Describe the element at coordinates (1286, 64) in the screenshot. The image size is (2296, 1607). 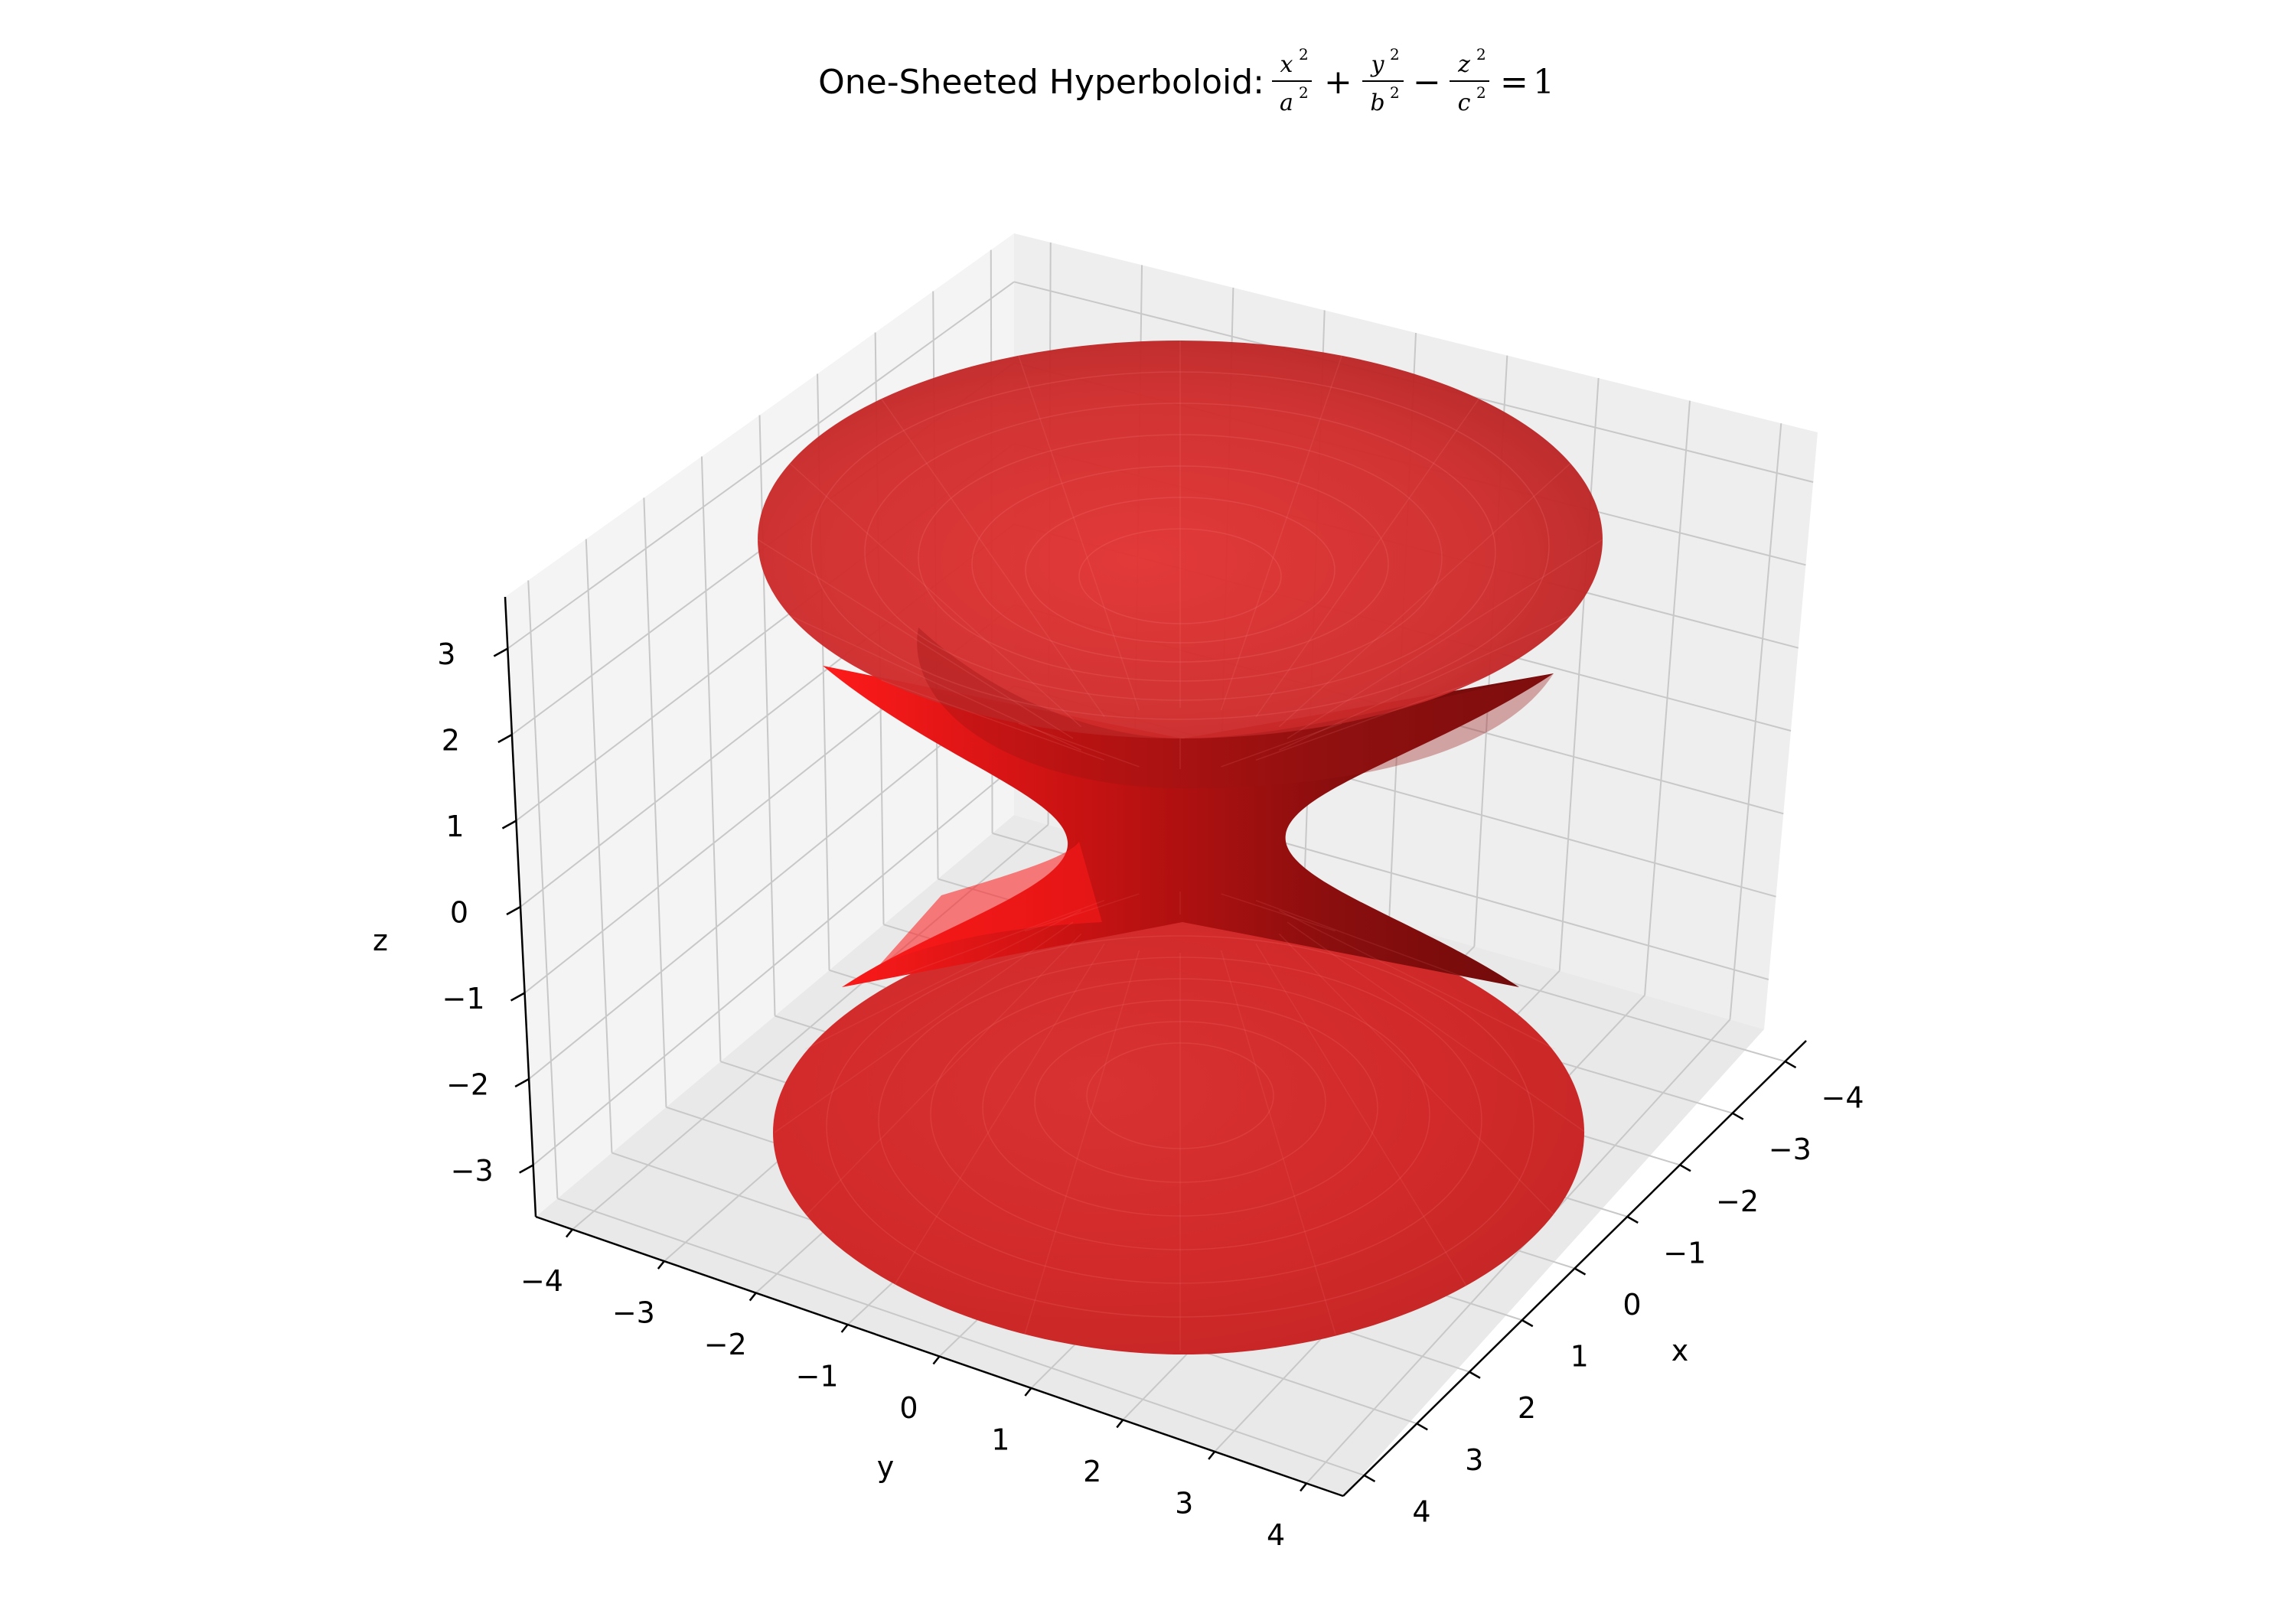
I see `svg-text: x` at that location.